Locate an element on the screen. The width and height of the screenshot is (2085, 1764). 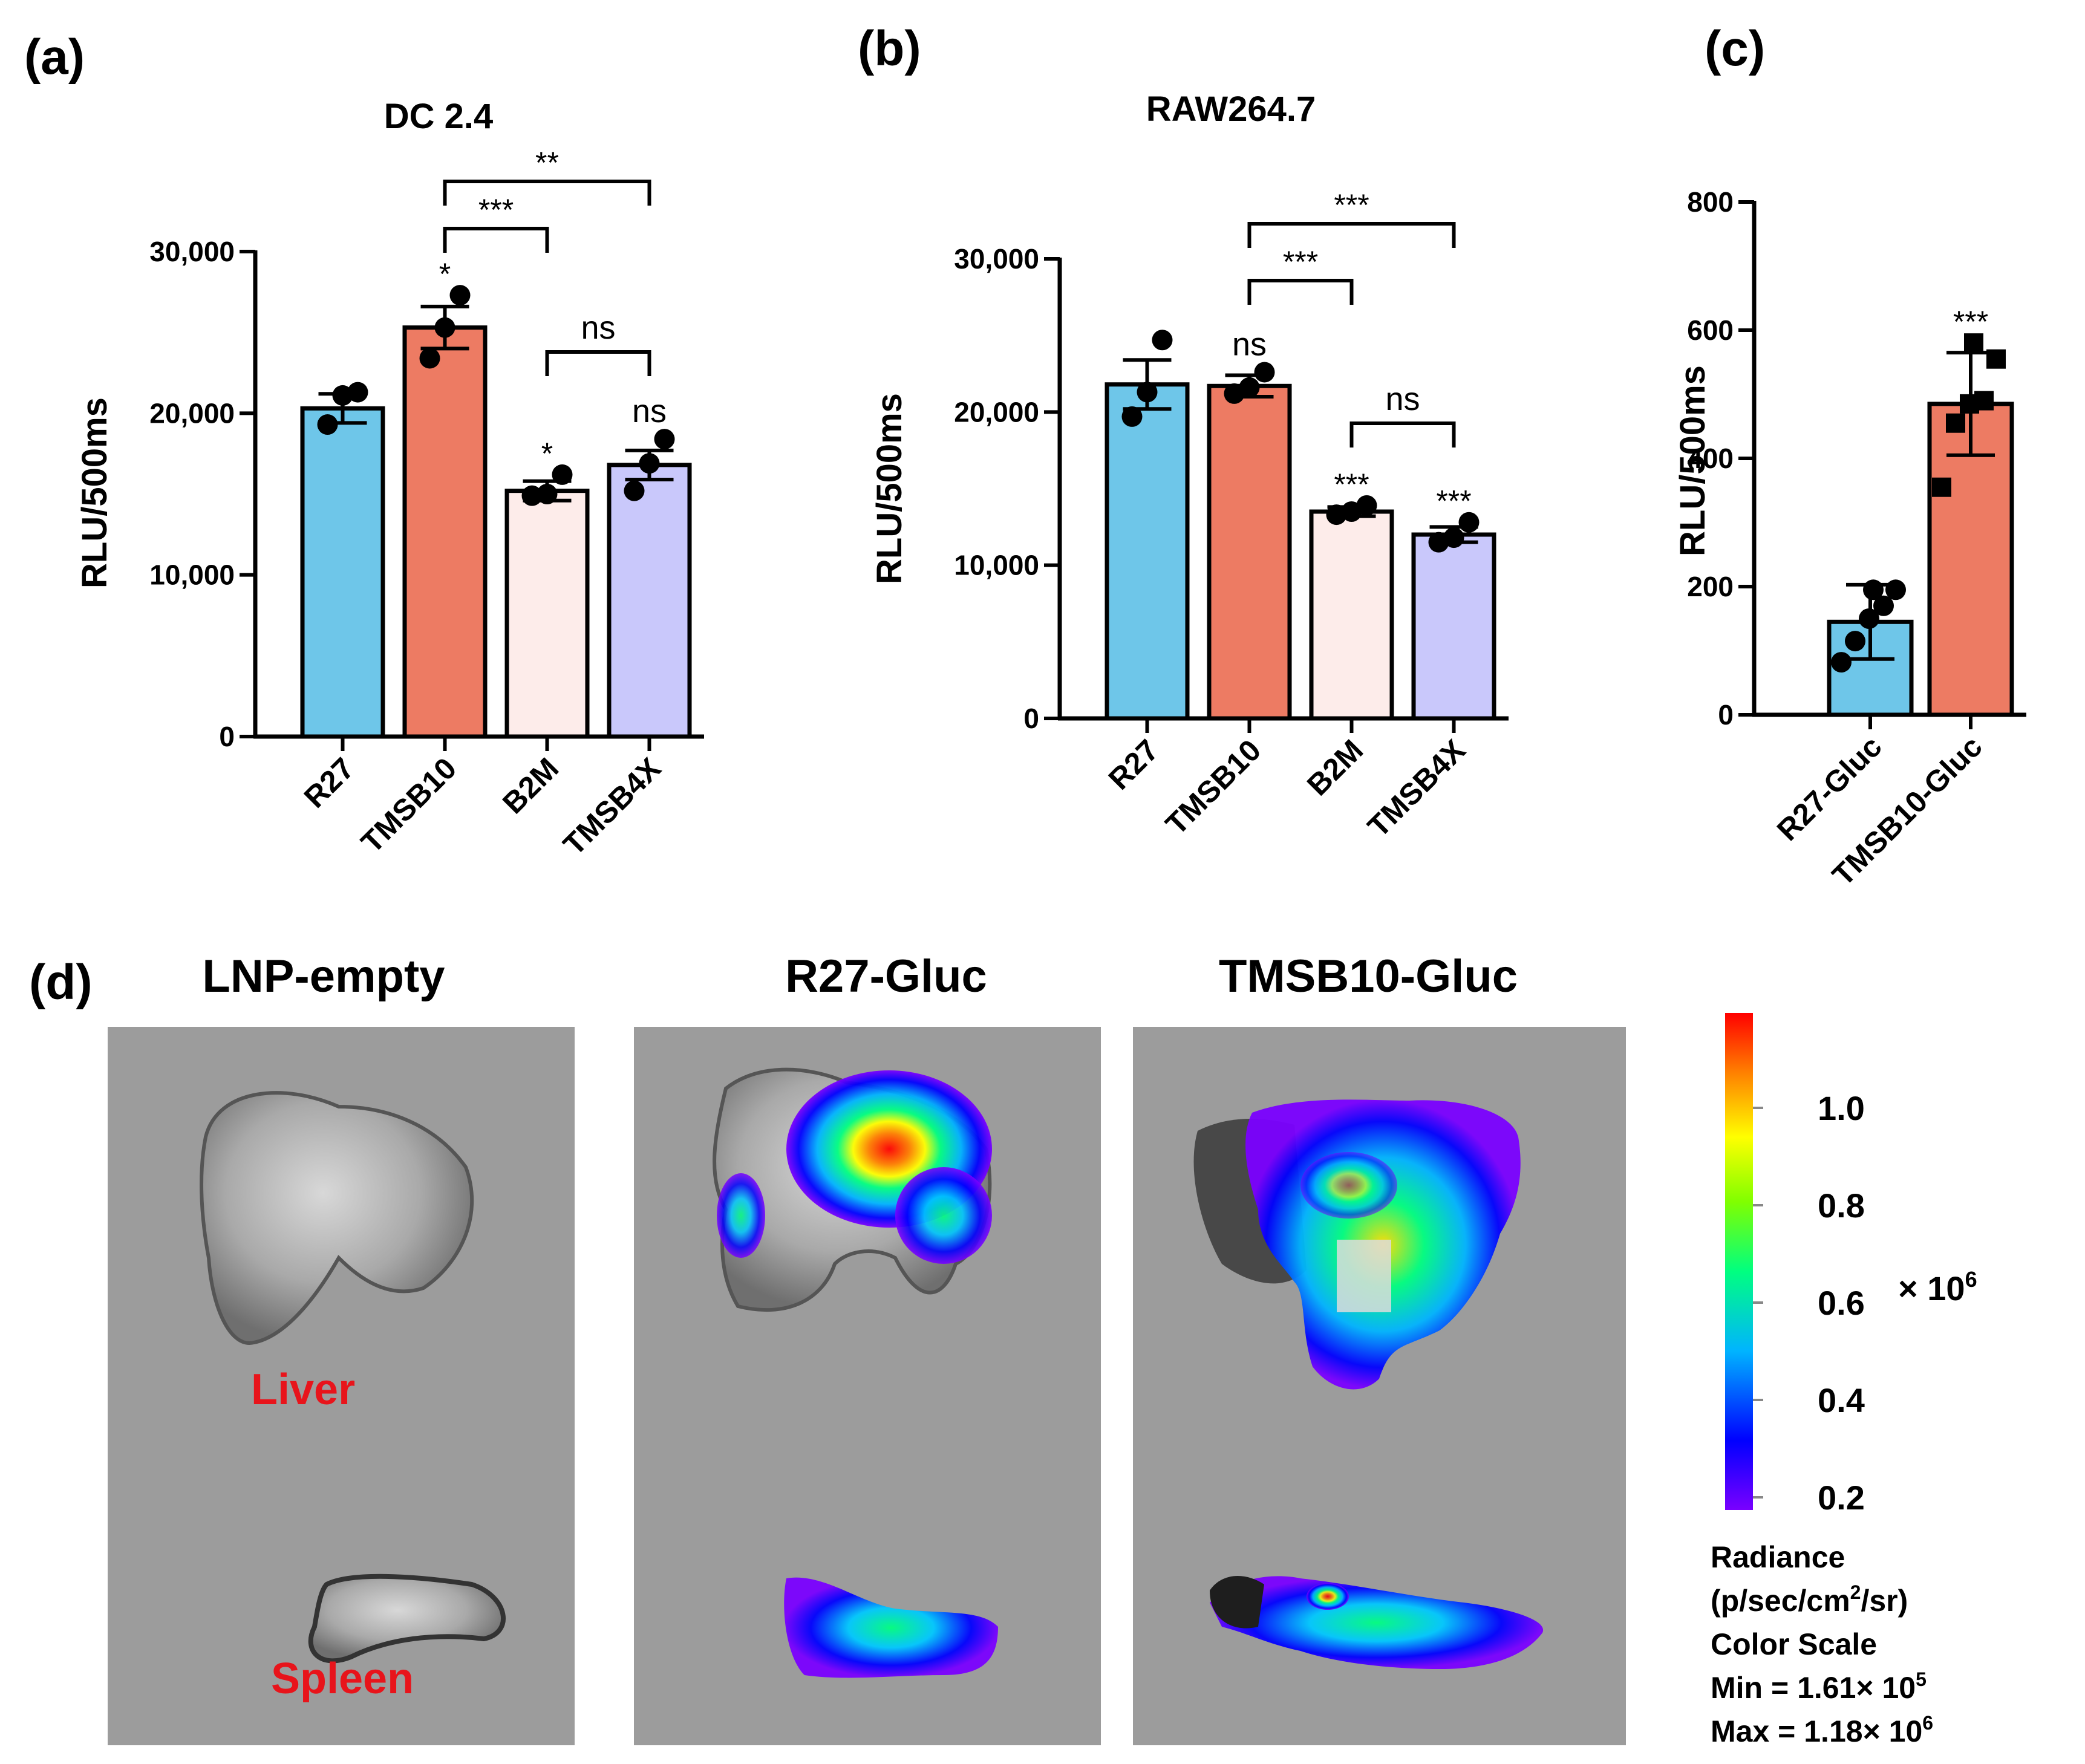
panel-letter-b: (b) is located at coordinates (889, 48).